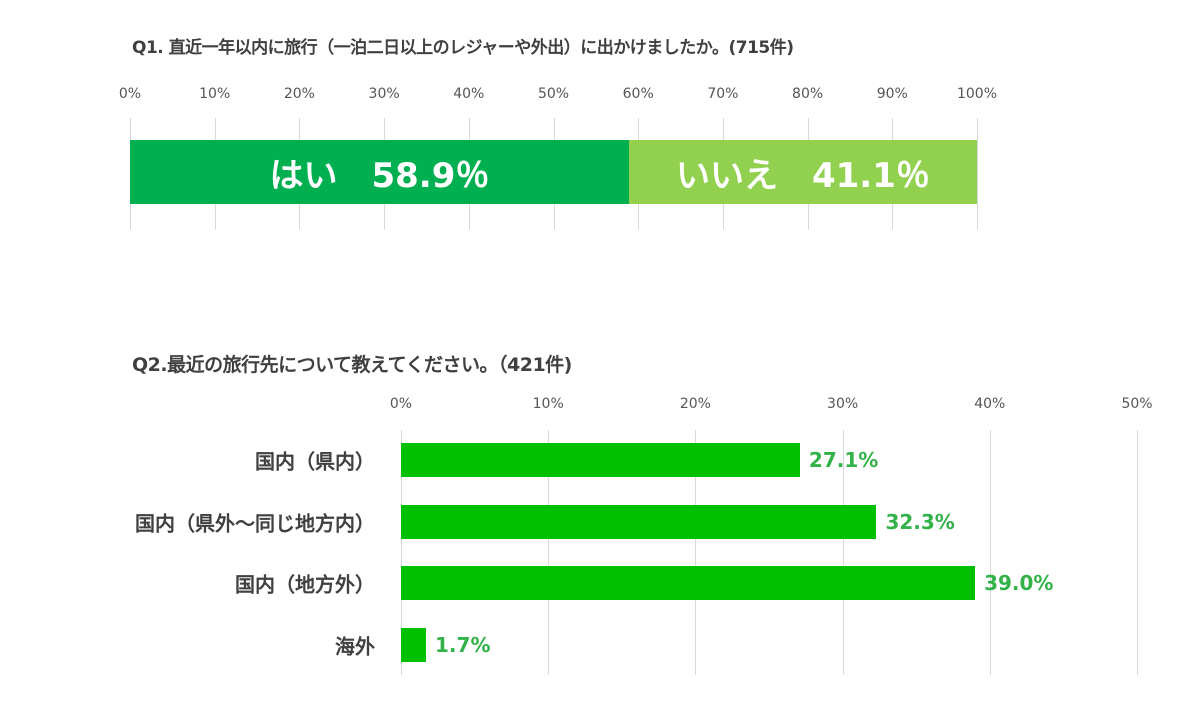 This screenshot has height=719, width=1200. What do you see at coordinates (977, 94) in the screenshot?
I see `x-tick-label: 100%` at bounding box center [977, 94].